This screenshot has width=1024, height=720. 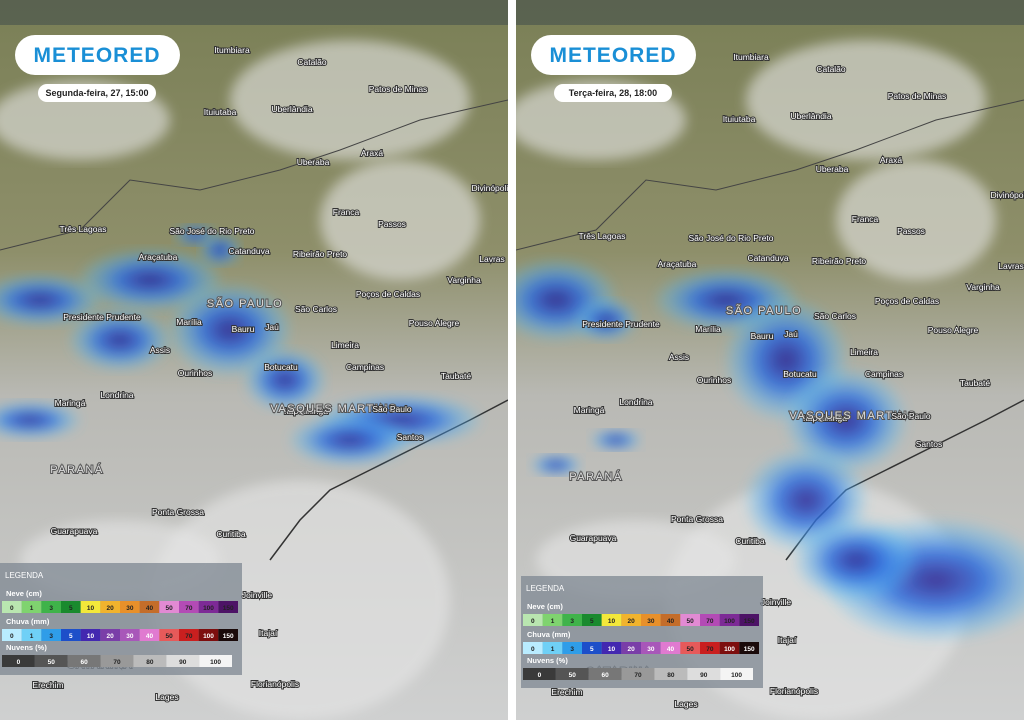 I want to click on place-label: Três Lagoas, so click(x=602, y=236).